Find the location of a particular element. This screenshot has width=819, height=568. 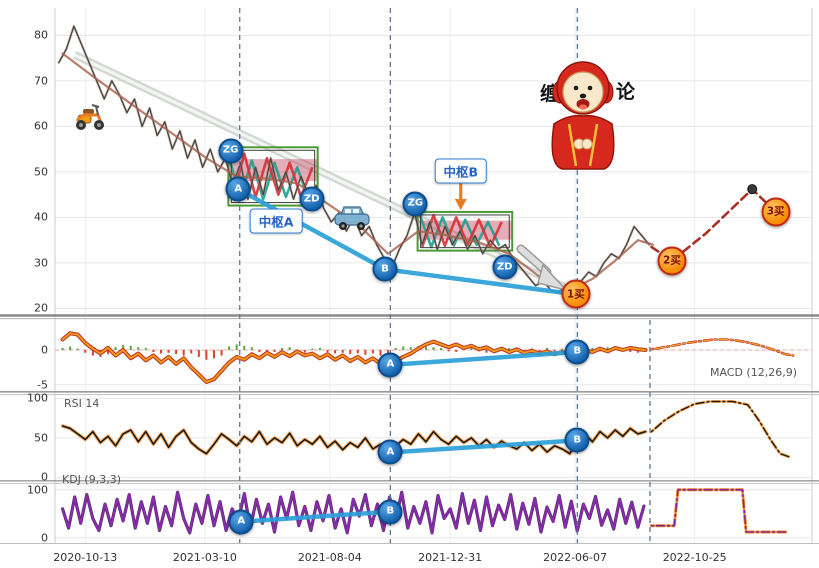

kdj-line is located at coordinates (353, 512).